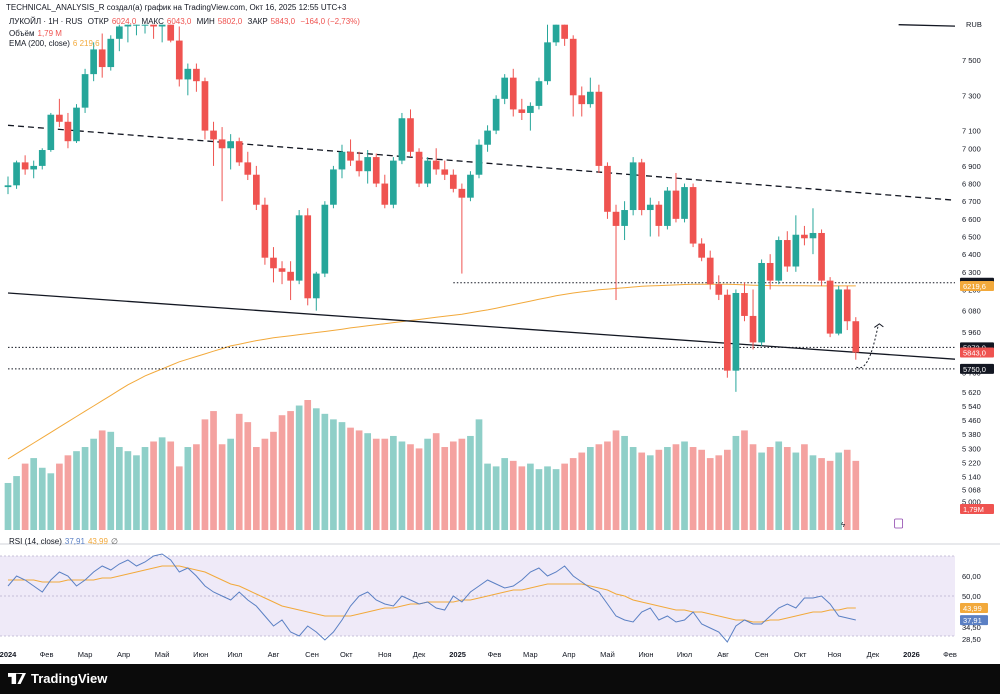  Describe the element at coordinates (457, 654) in the screenshot. I see `time-axis-label: 2025` at that location.